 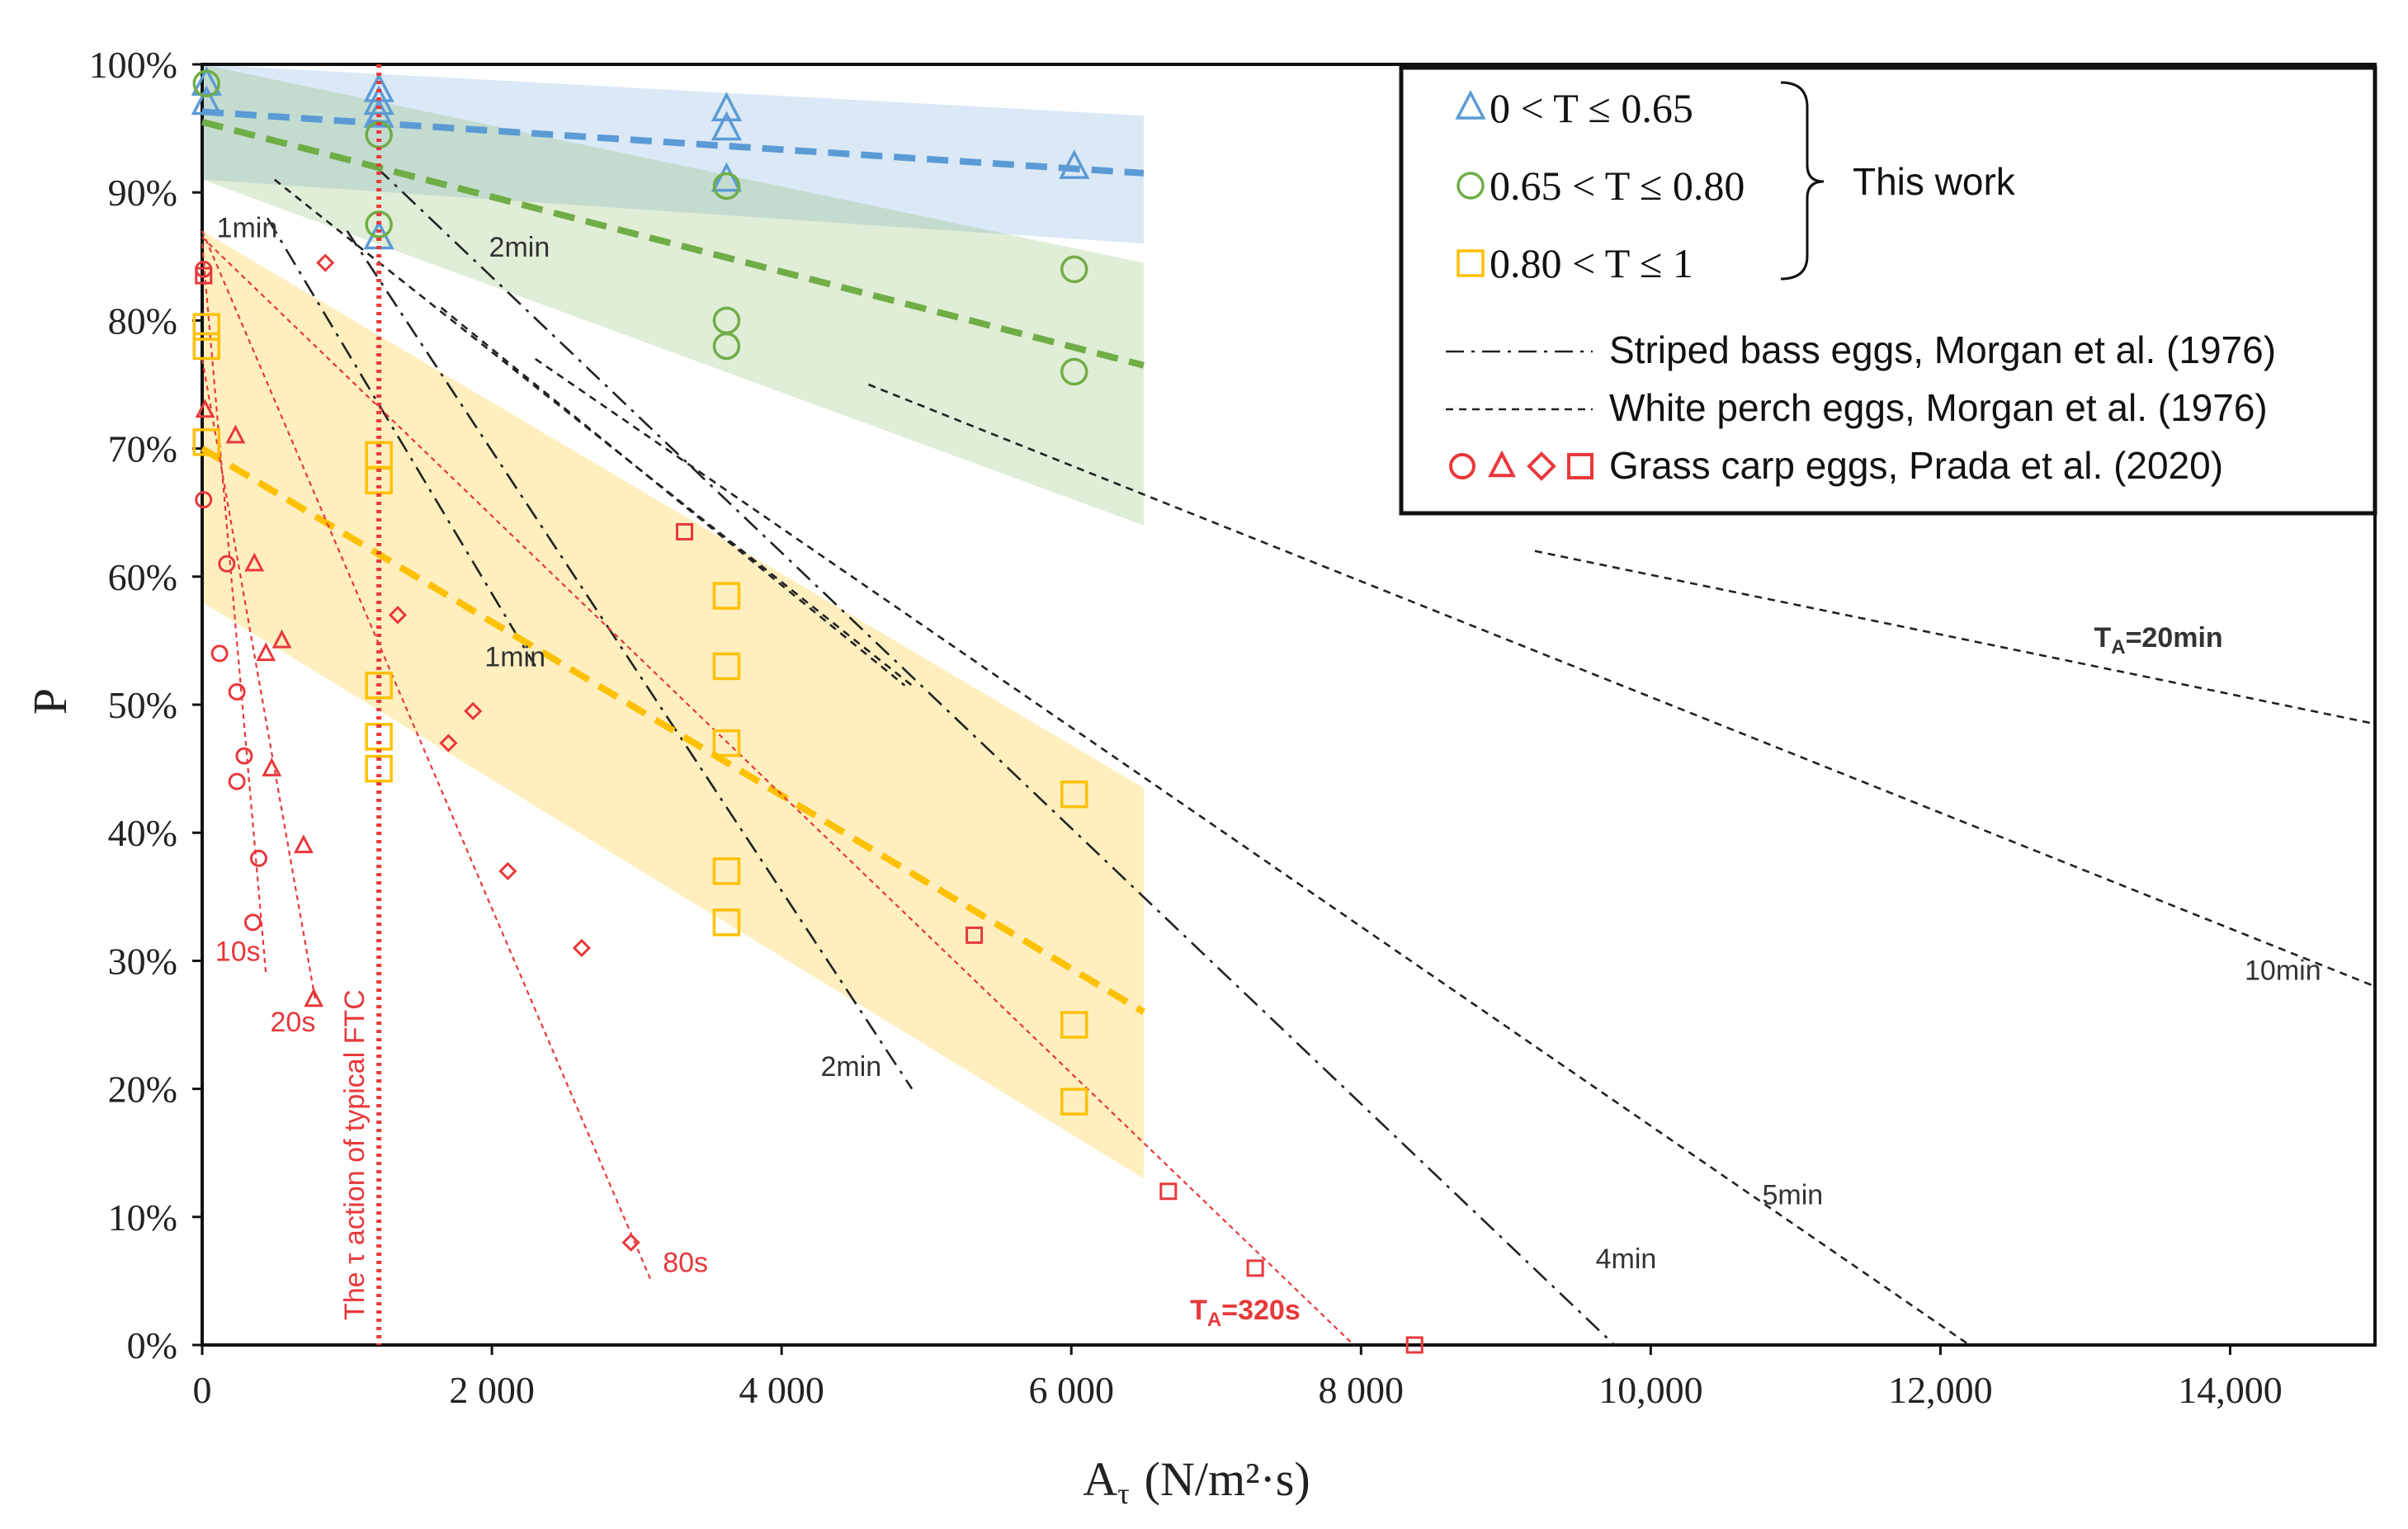 I want to click on x-axis-title: Aτ (N/m²·s), so click(x=1196, y=1481).